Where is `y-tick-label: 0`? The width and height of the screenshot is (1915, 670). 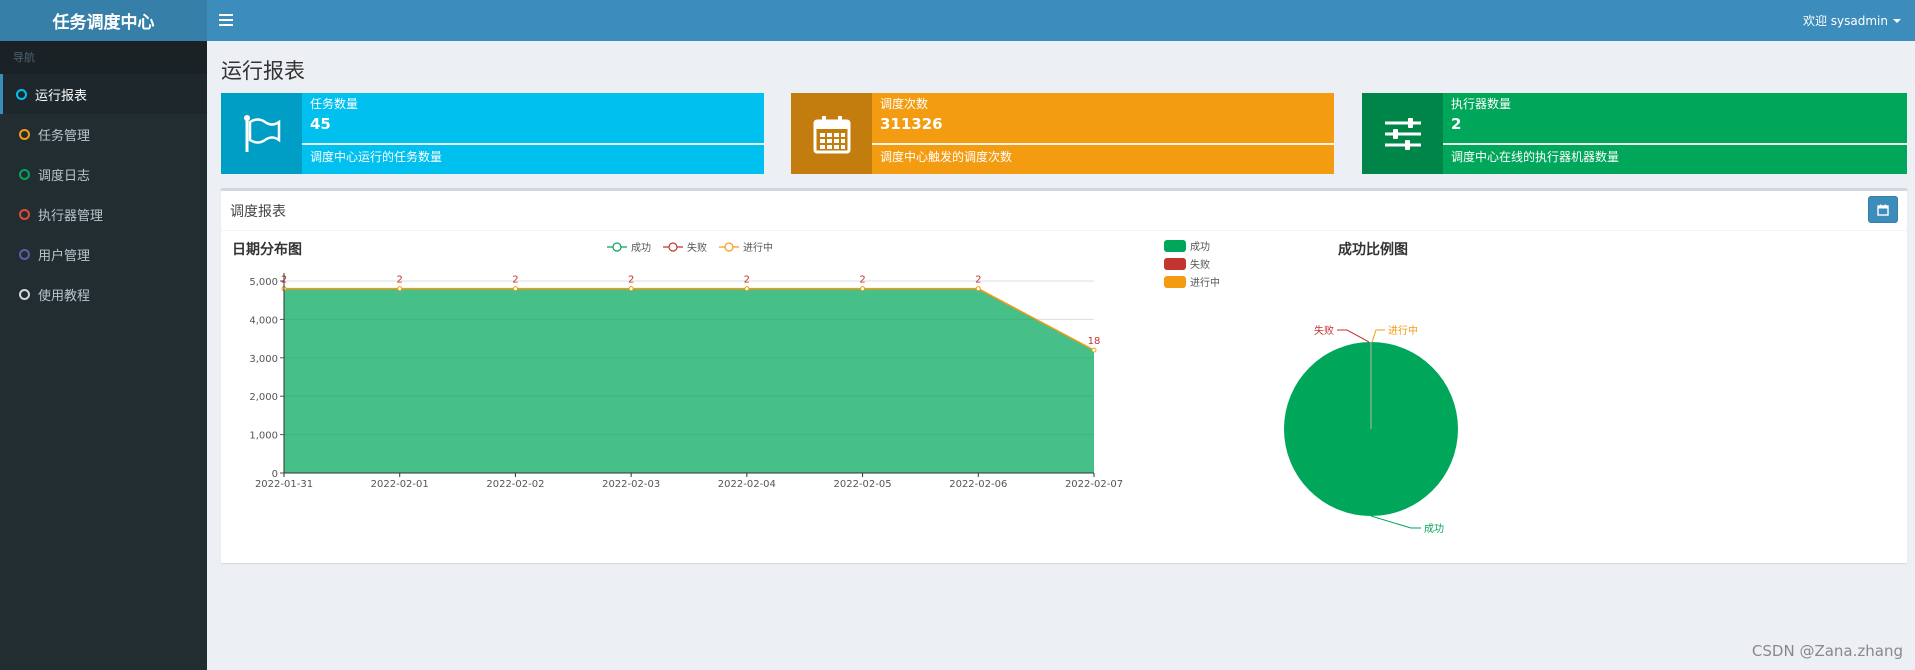
y-tick-label: 0 is located at coordinates (275, 474).